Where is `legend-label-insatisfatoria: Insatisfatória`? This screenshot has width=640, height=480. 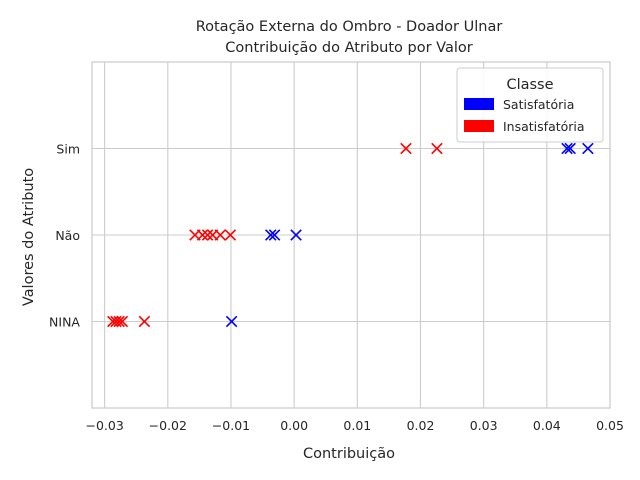
legend-label-insatisfatoria: Insatisfatória is located at coordinates (544, 126).